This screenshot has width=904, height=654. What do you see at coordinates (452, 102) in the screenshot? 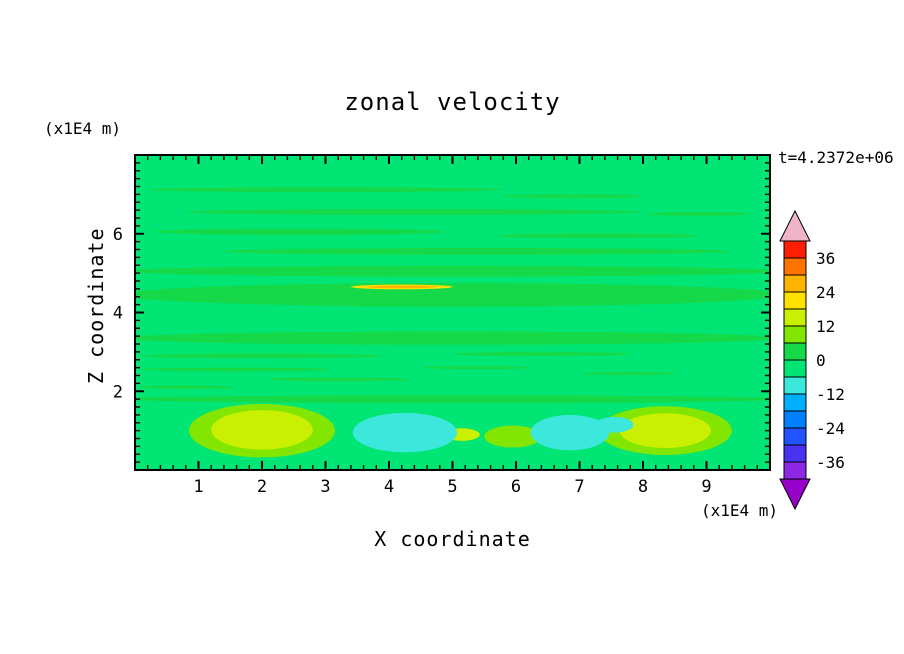
I see `chart-title: zonal velocity` at bounding box center [452, 102].